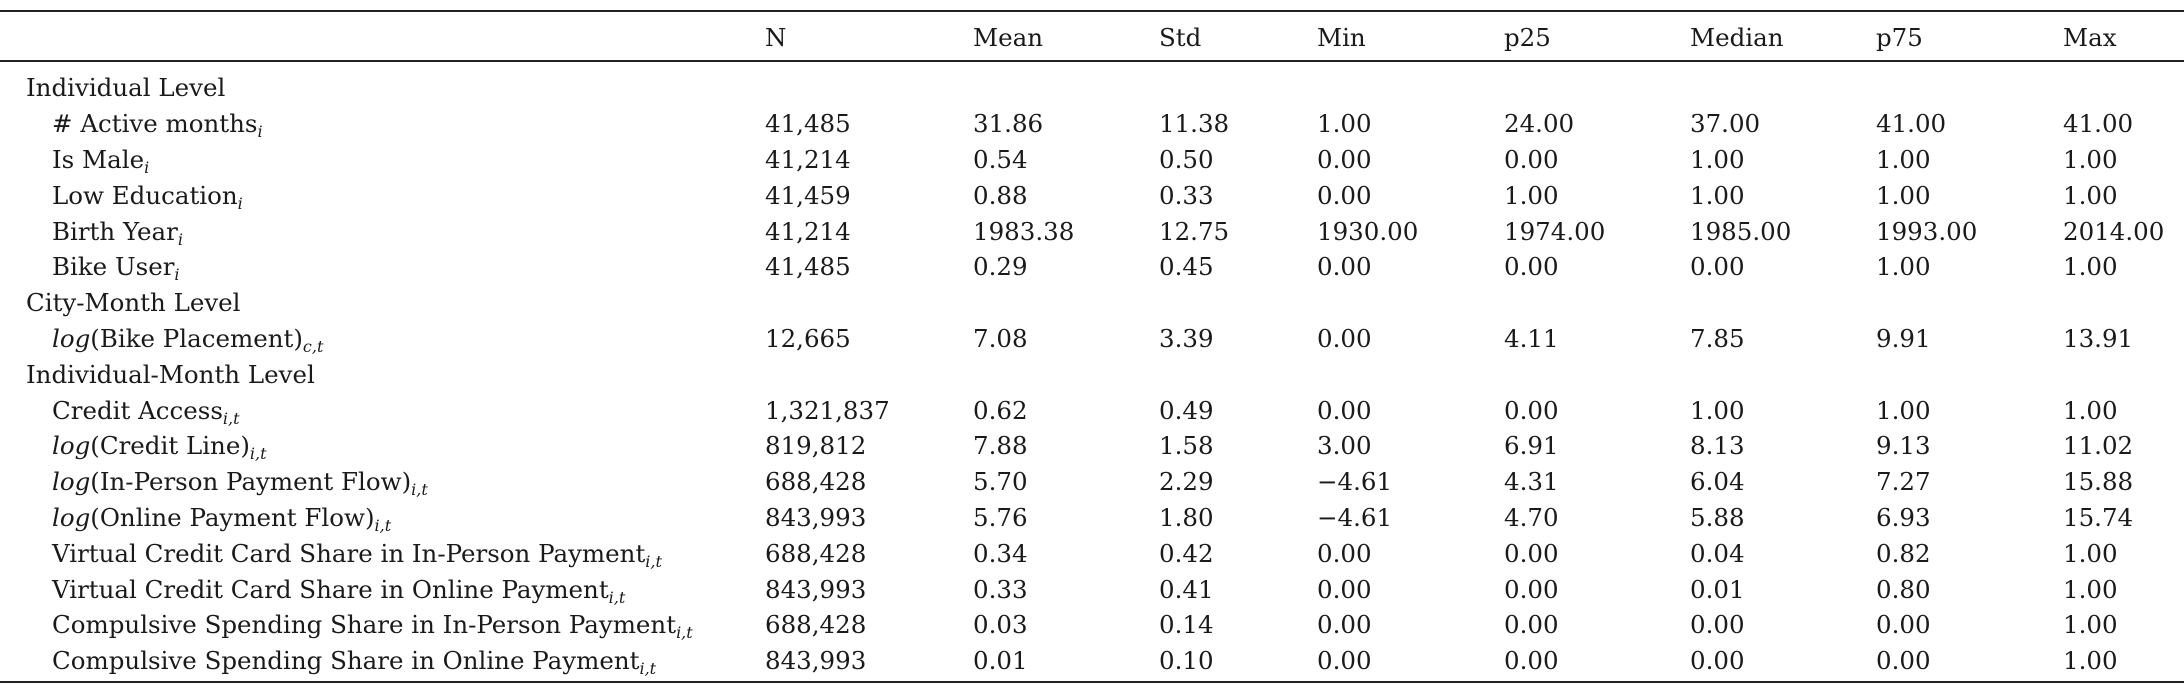 The height and width of the screenshot is (685, 2184). What do you see at coordinates (71, 446) in the screenshot?
I see `function-name: log` at bounding box center [71, 446].